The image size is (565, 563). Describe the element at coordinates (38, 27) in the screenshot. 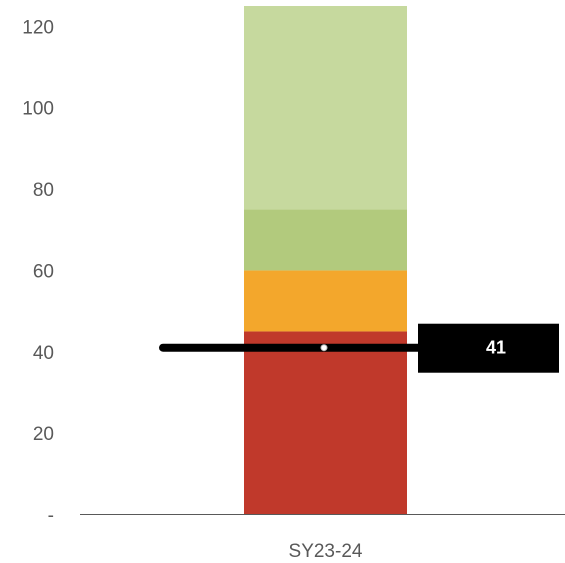

I see `y-tick-label: 120` at that location.